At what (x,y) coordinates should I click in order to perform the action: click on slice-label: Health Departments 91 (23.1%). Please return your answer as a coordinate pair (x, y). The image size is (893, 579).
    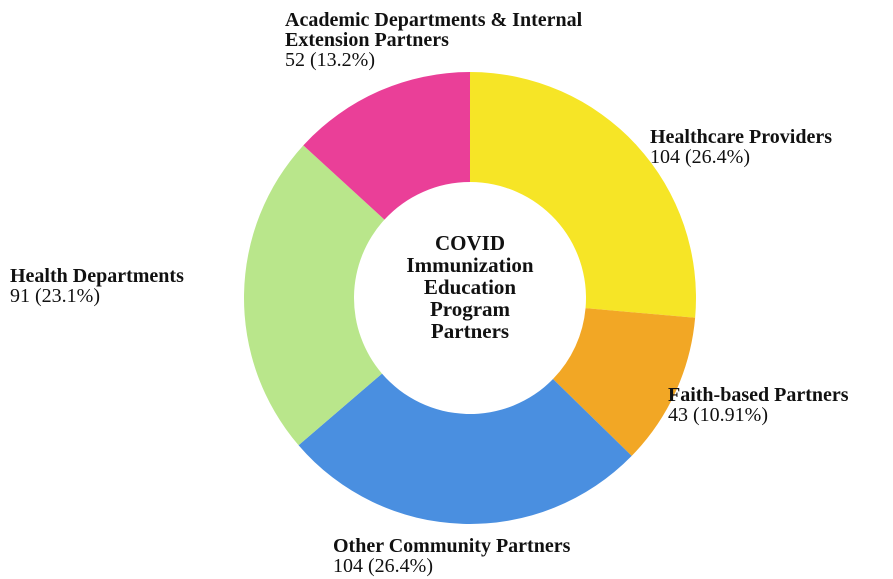
    Looking at the image, I should click on (125, 286).